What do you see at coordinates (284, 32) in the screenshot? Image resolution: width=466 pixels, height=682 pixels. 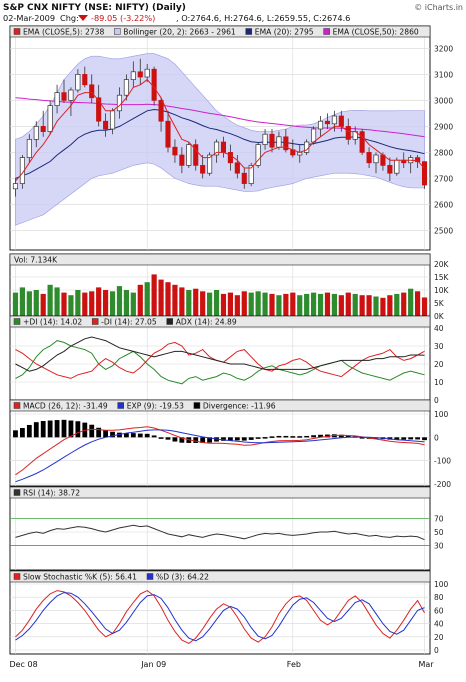 I see `price-legend-label: EMA (20): 2795` at bounding box center [284, 32].